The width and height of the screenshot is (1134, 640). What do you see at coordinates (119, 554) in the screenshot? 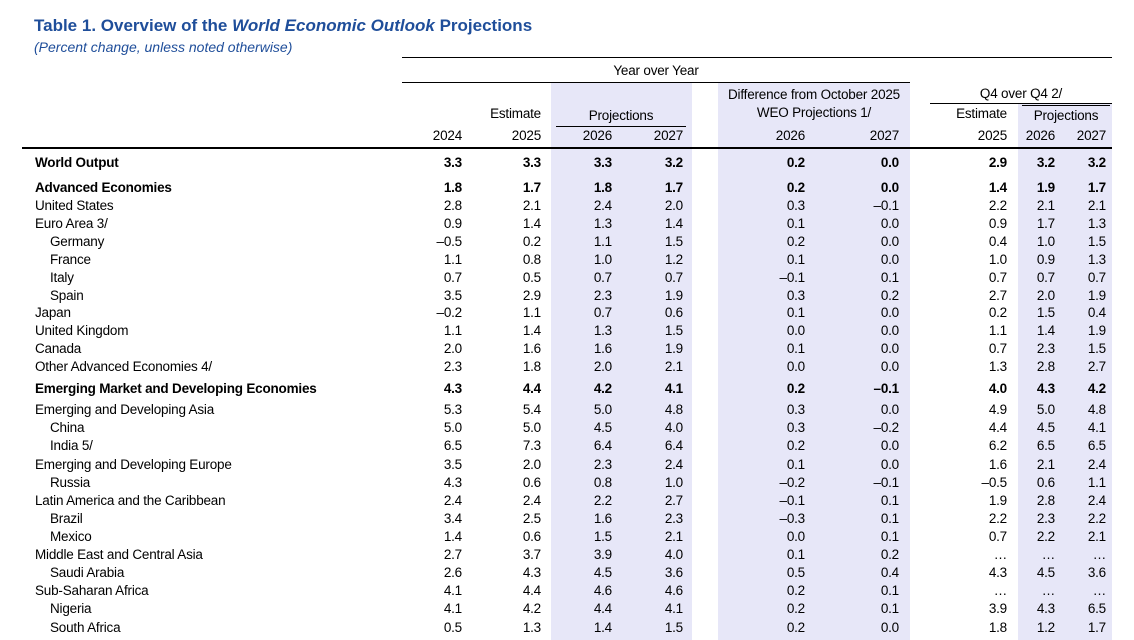
I see `row-label: Middle East and Central Asia` at bounding box center [119, 554].